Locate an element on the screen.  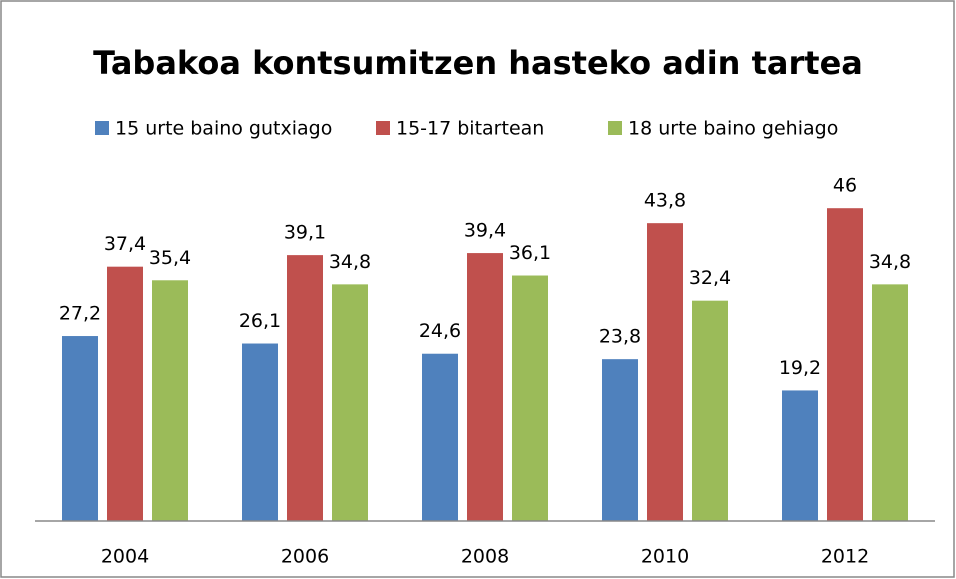
data-label: 39,1 is located at coordinates (305, 233).